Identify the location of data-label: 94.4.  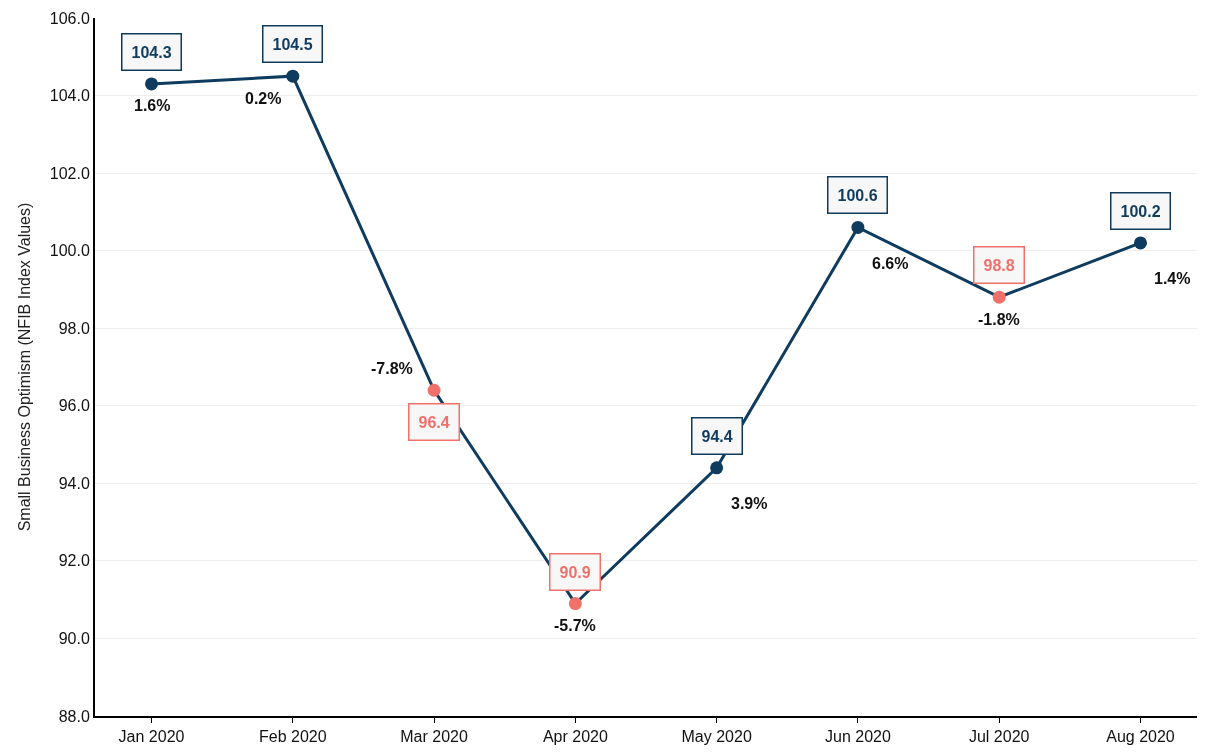
(717, 436).